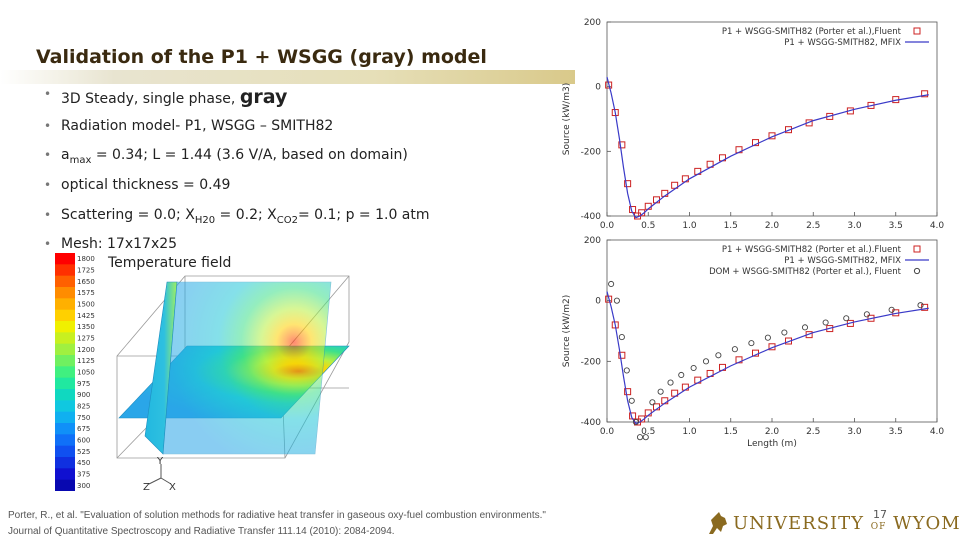 The image size is (960, 540). What do you see at coordinates (567, 331) in the screenshot?
I see `y-axis-label: Source (kW/m2)` at bounding box center [567, 331].